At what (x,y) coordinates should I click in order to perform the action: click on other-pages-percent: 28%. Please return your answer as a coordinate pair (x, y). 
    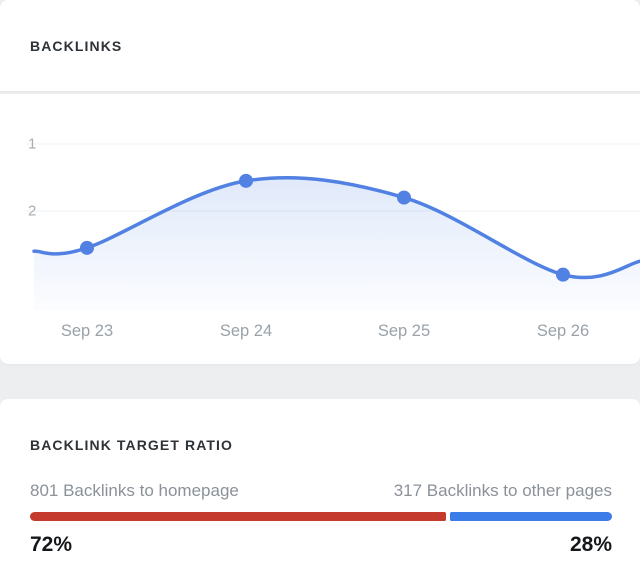
    Looking at the image, I should click on (590, 544).